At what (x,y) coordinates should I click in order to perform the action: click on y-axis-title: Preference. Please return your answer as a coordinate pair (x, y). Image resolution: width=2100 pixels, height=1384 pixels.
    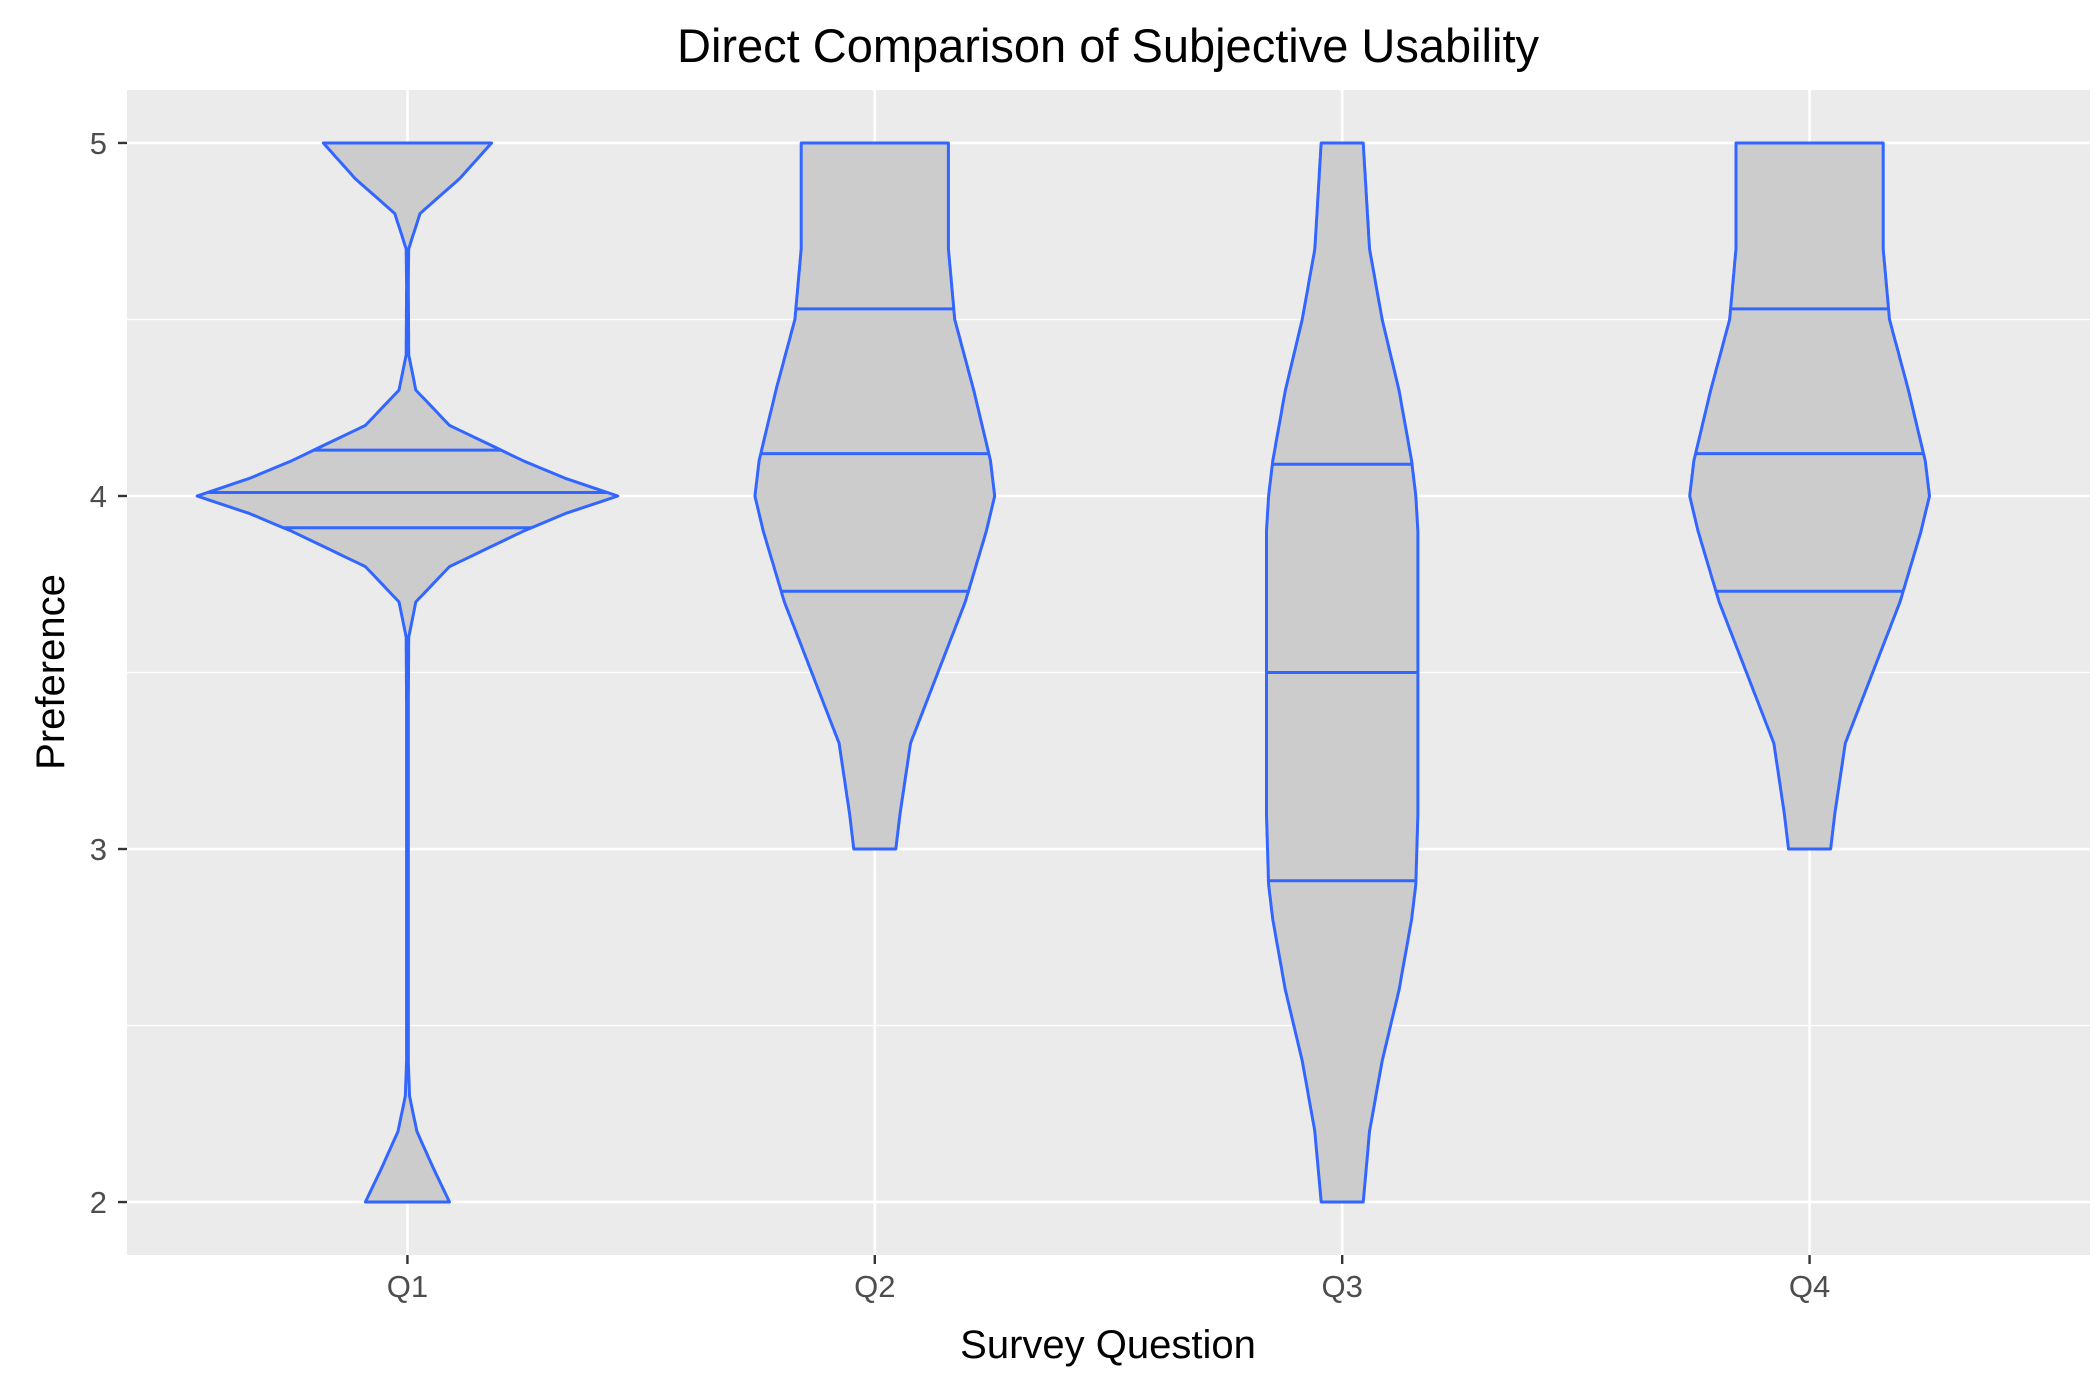
    Looking at the image, I should click on (51, 672).